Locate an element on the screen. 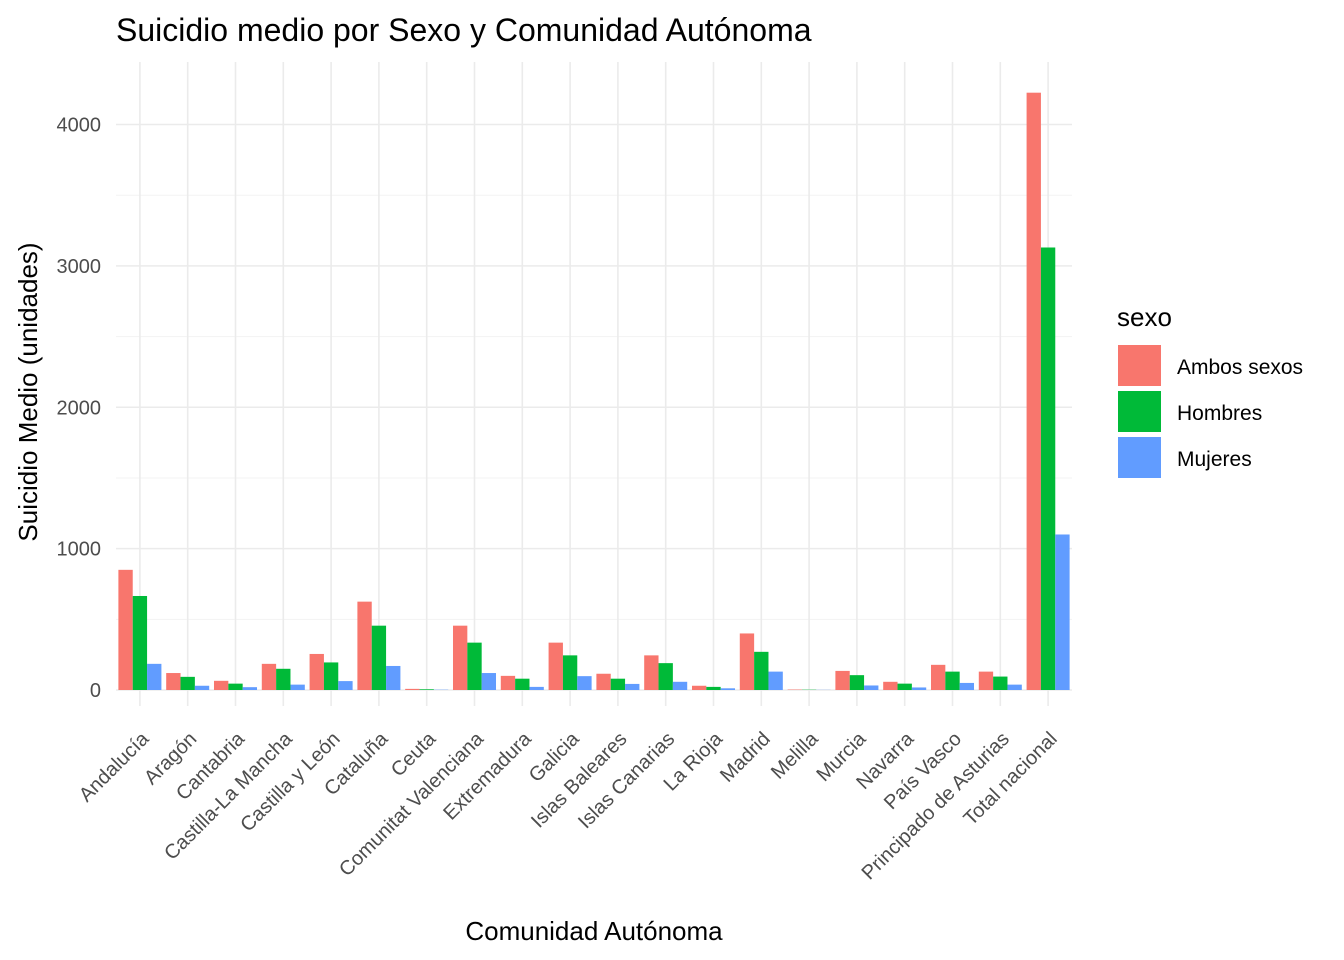 The width and height of the screenshot is (1344, 960). y-tick-label: 4000 is located at coordinates (79, 126).